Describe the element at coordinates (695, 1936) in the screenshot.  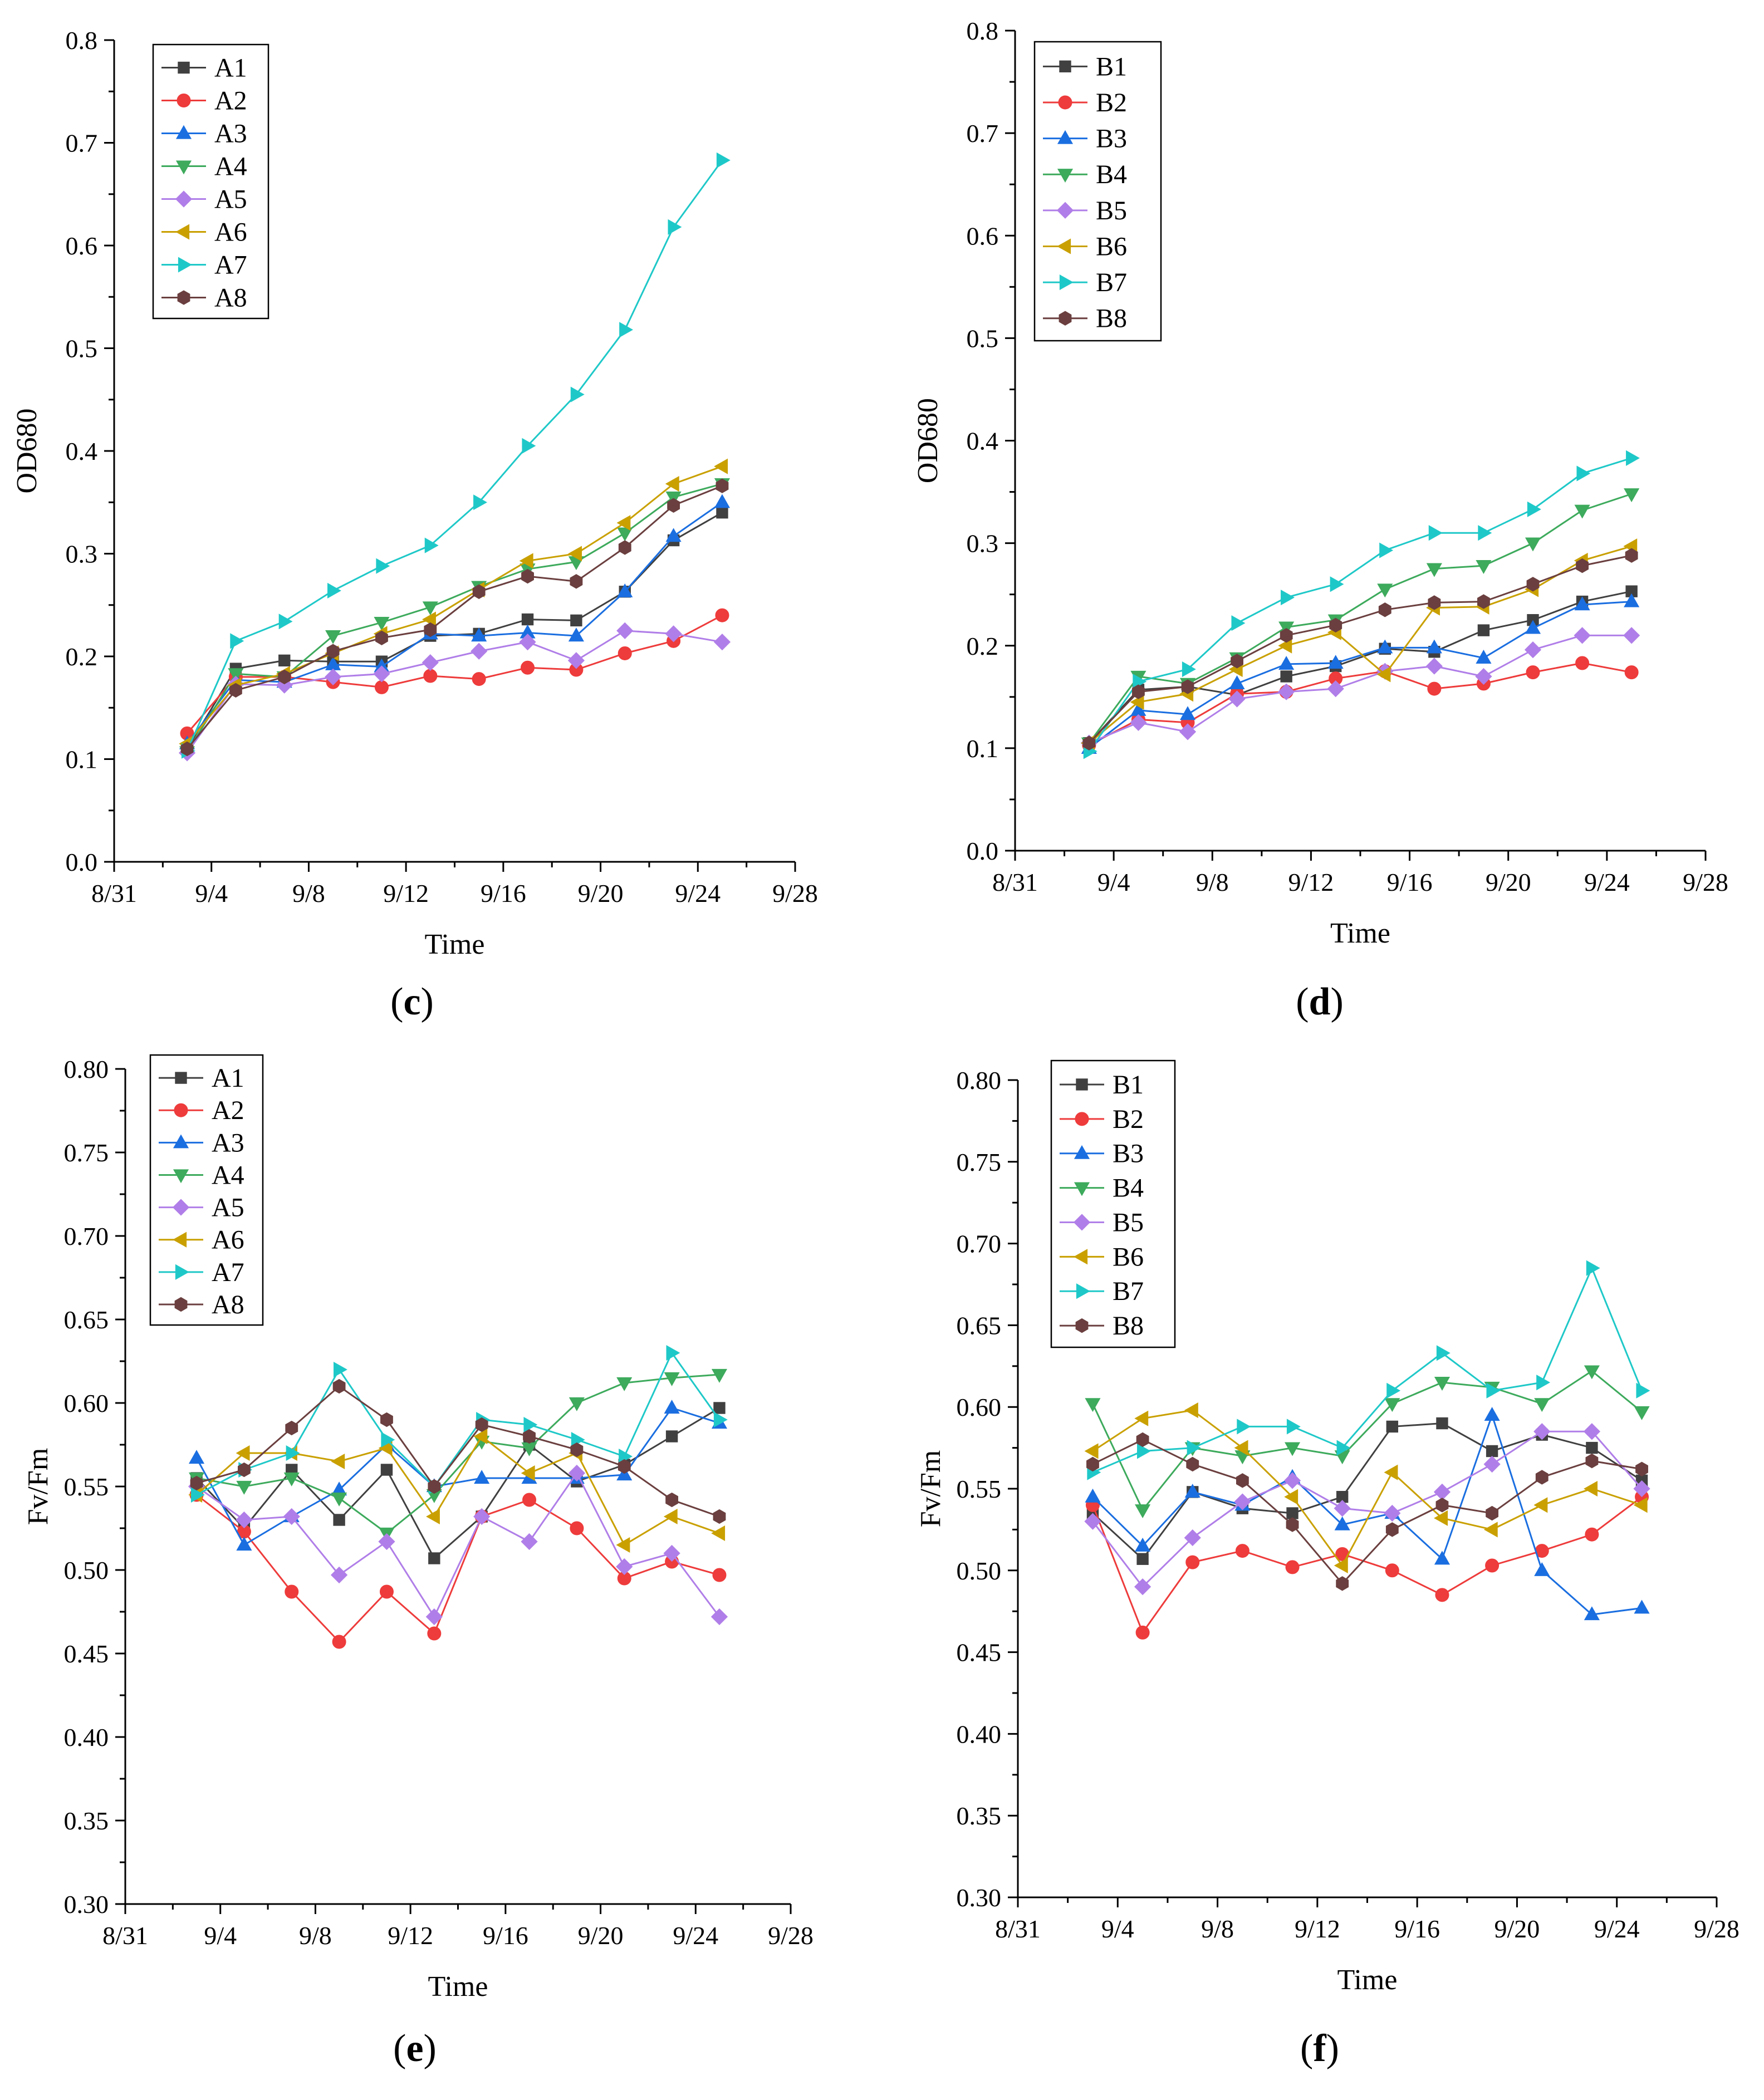
I see `x-tick-label: 9/24` at that location.